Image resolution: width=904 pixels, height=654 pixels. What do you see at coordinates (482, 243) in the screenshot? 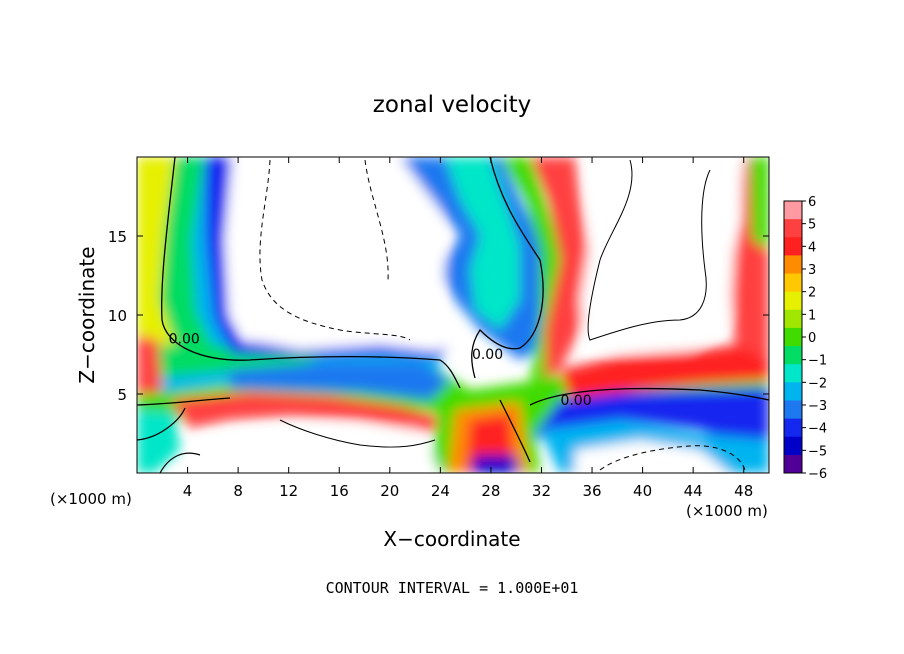
I see `central-jet-cyan` at bounding box center [482, 243].